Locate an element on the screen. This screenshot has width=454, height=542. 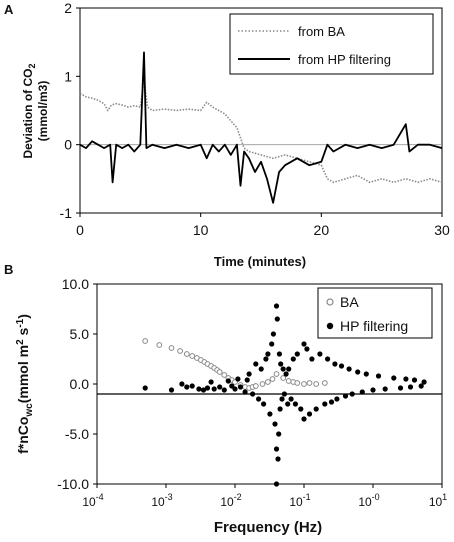
b-xtick-label: 10⁻² is located at coordinates (230, 500).